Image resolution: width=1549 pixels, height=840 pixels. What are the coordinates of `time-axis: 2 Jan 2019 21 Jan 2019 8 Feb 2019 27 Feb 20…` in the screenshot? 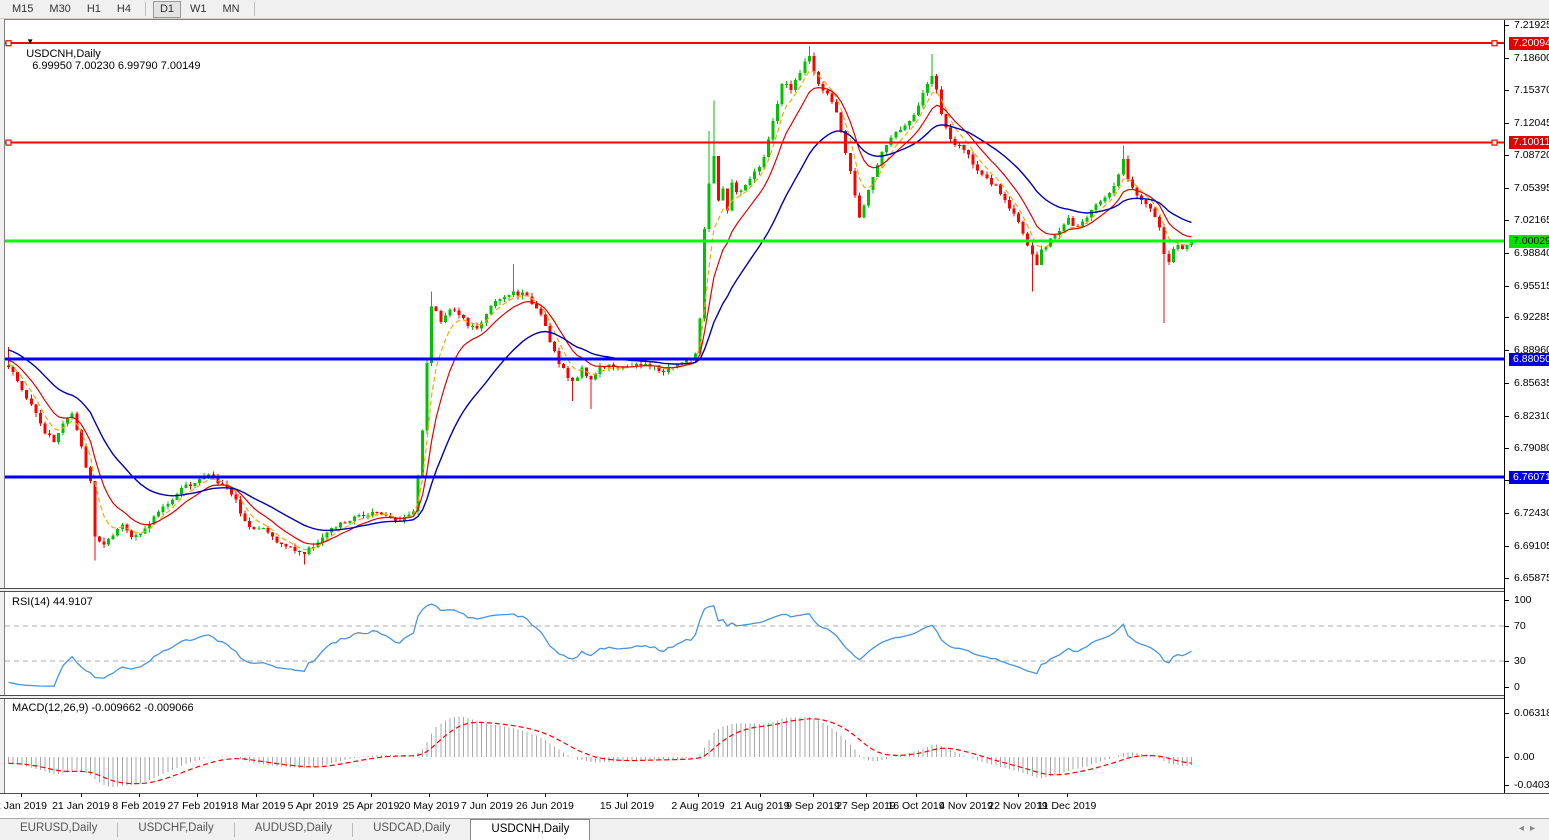 It's located at (774, 806).